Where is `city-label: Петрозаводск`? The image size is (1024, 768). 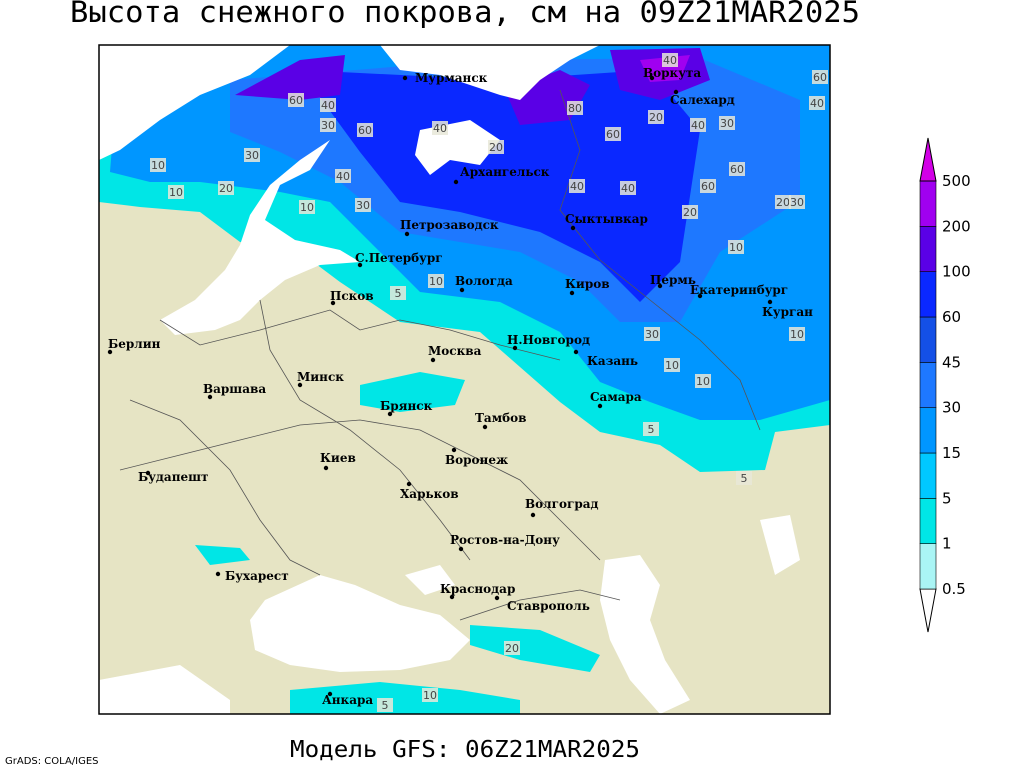
city-label: Петрозаводск is located at coordinates (449, 225).